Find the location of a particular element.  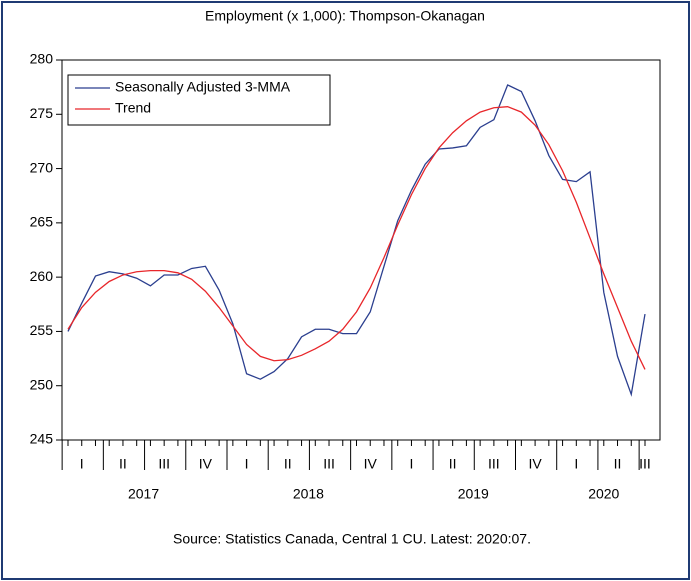

year-label: 2019 is located at coordinates (473, 494).